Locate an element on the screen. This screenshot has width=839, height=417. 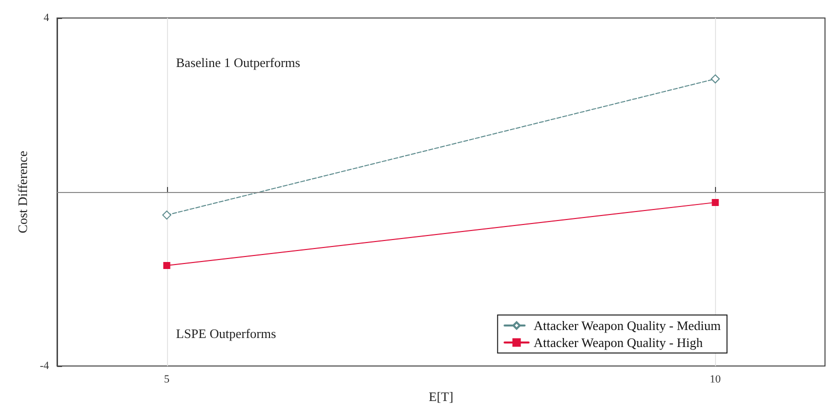
legend-label: Attacker Weapon Quality - Medium is located at coordinates (627, 325).